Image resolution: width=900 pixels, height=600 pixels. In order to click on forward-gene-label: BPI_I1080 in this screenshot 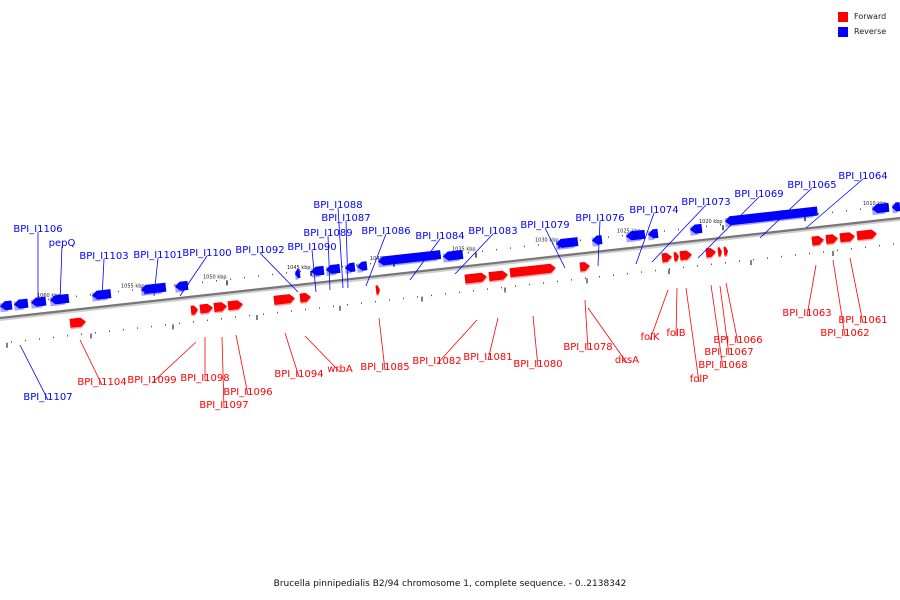, I will do `click(537, 364)`.